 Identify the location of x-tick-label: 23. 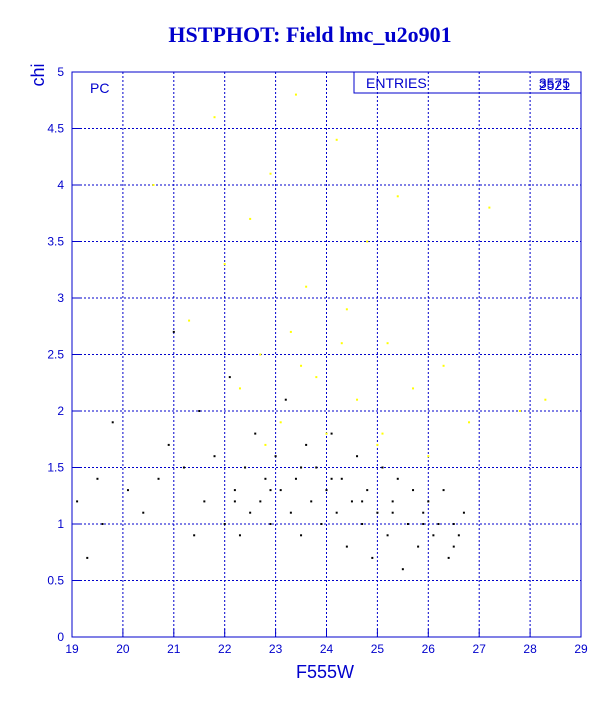
(276, 649).